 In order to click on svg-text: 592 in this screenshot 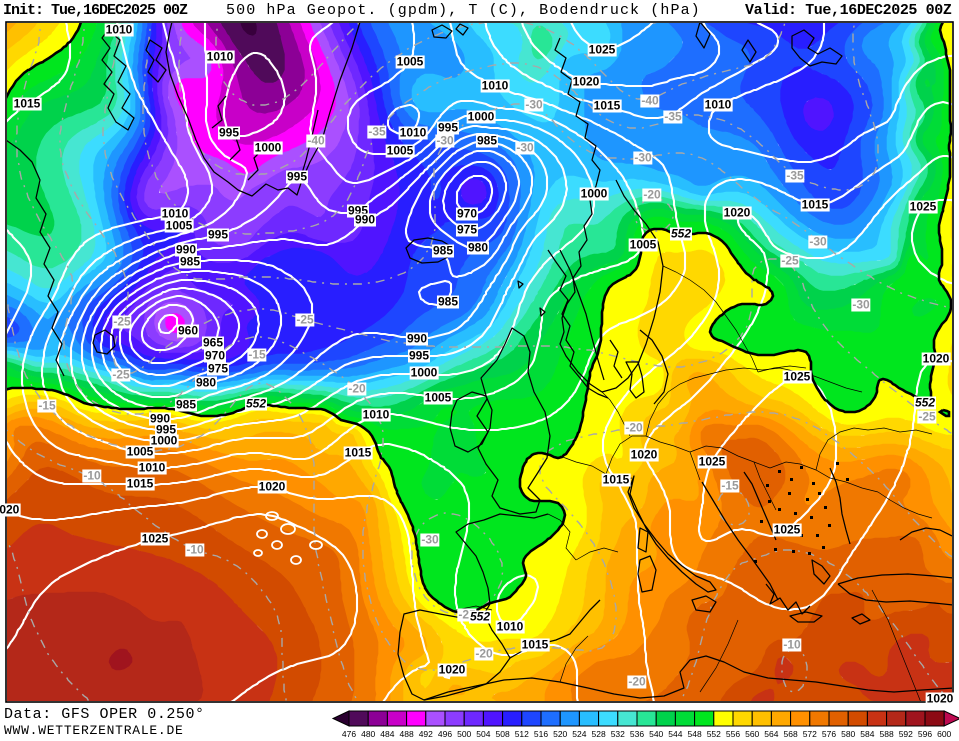, I will do `click(906, 734)`.